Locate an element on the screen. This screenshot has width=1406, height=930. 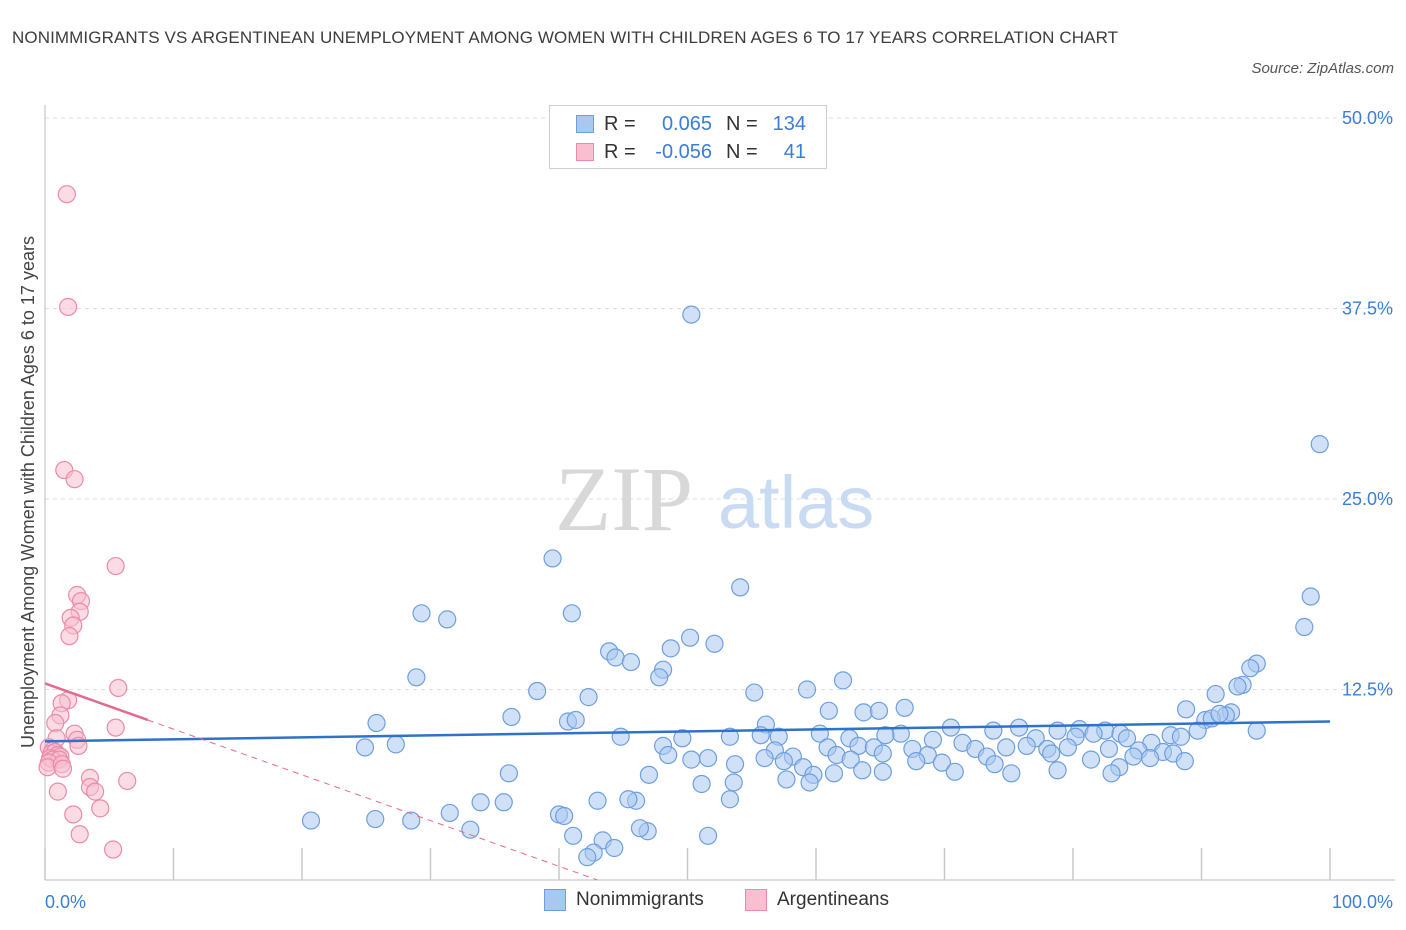
n-value: 134 is located at coordinates (789, 123).